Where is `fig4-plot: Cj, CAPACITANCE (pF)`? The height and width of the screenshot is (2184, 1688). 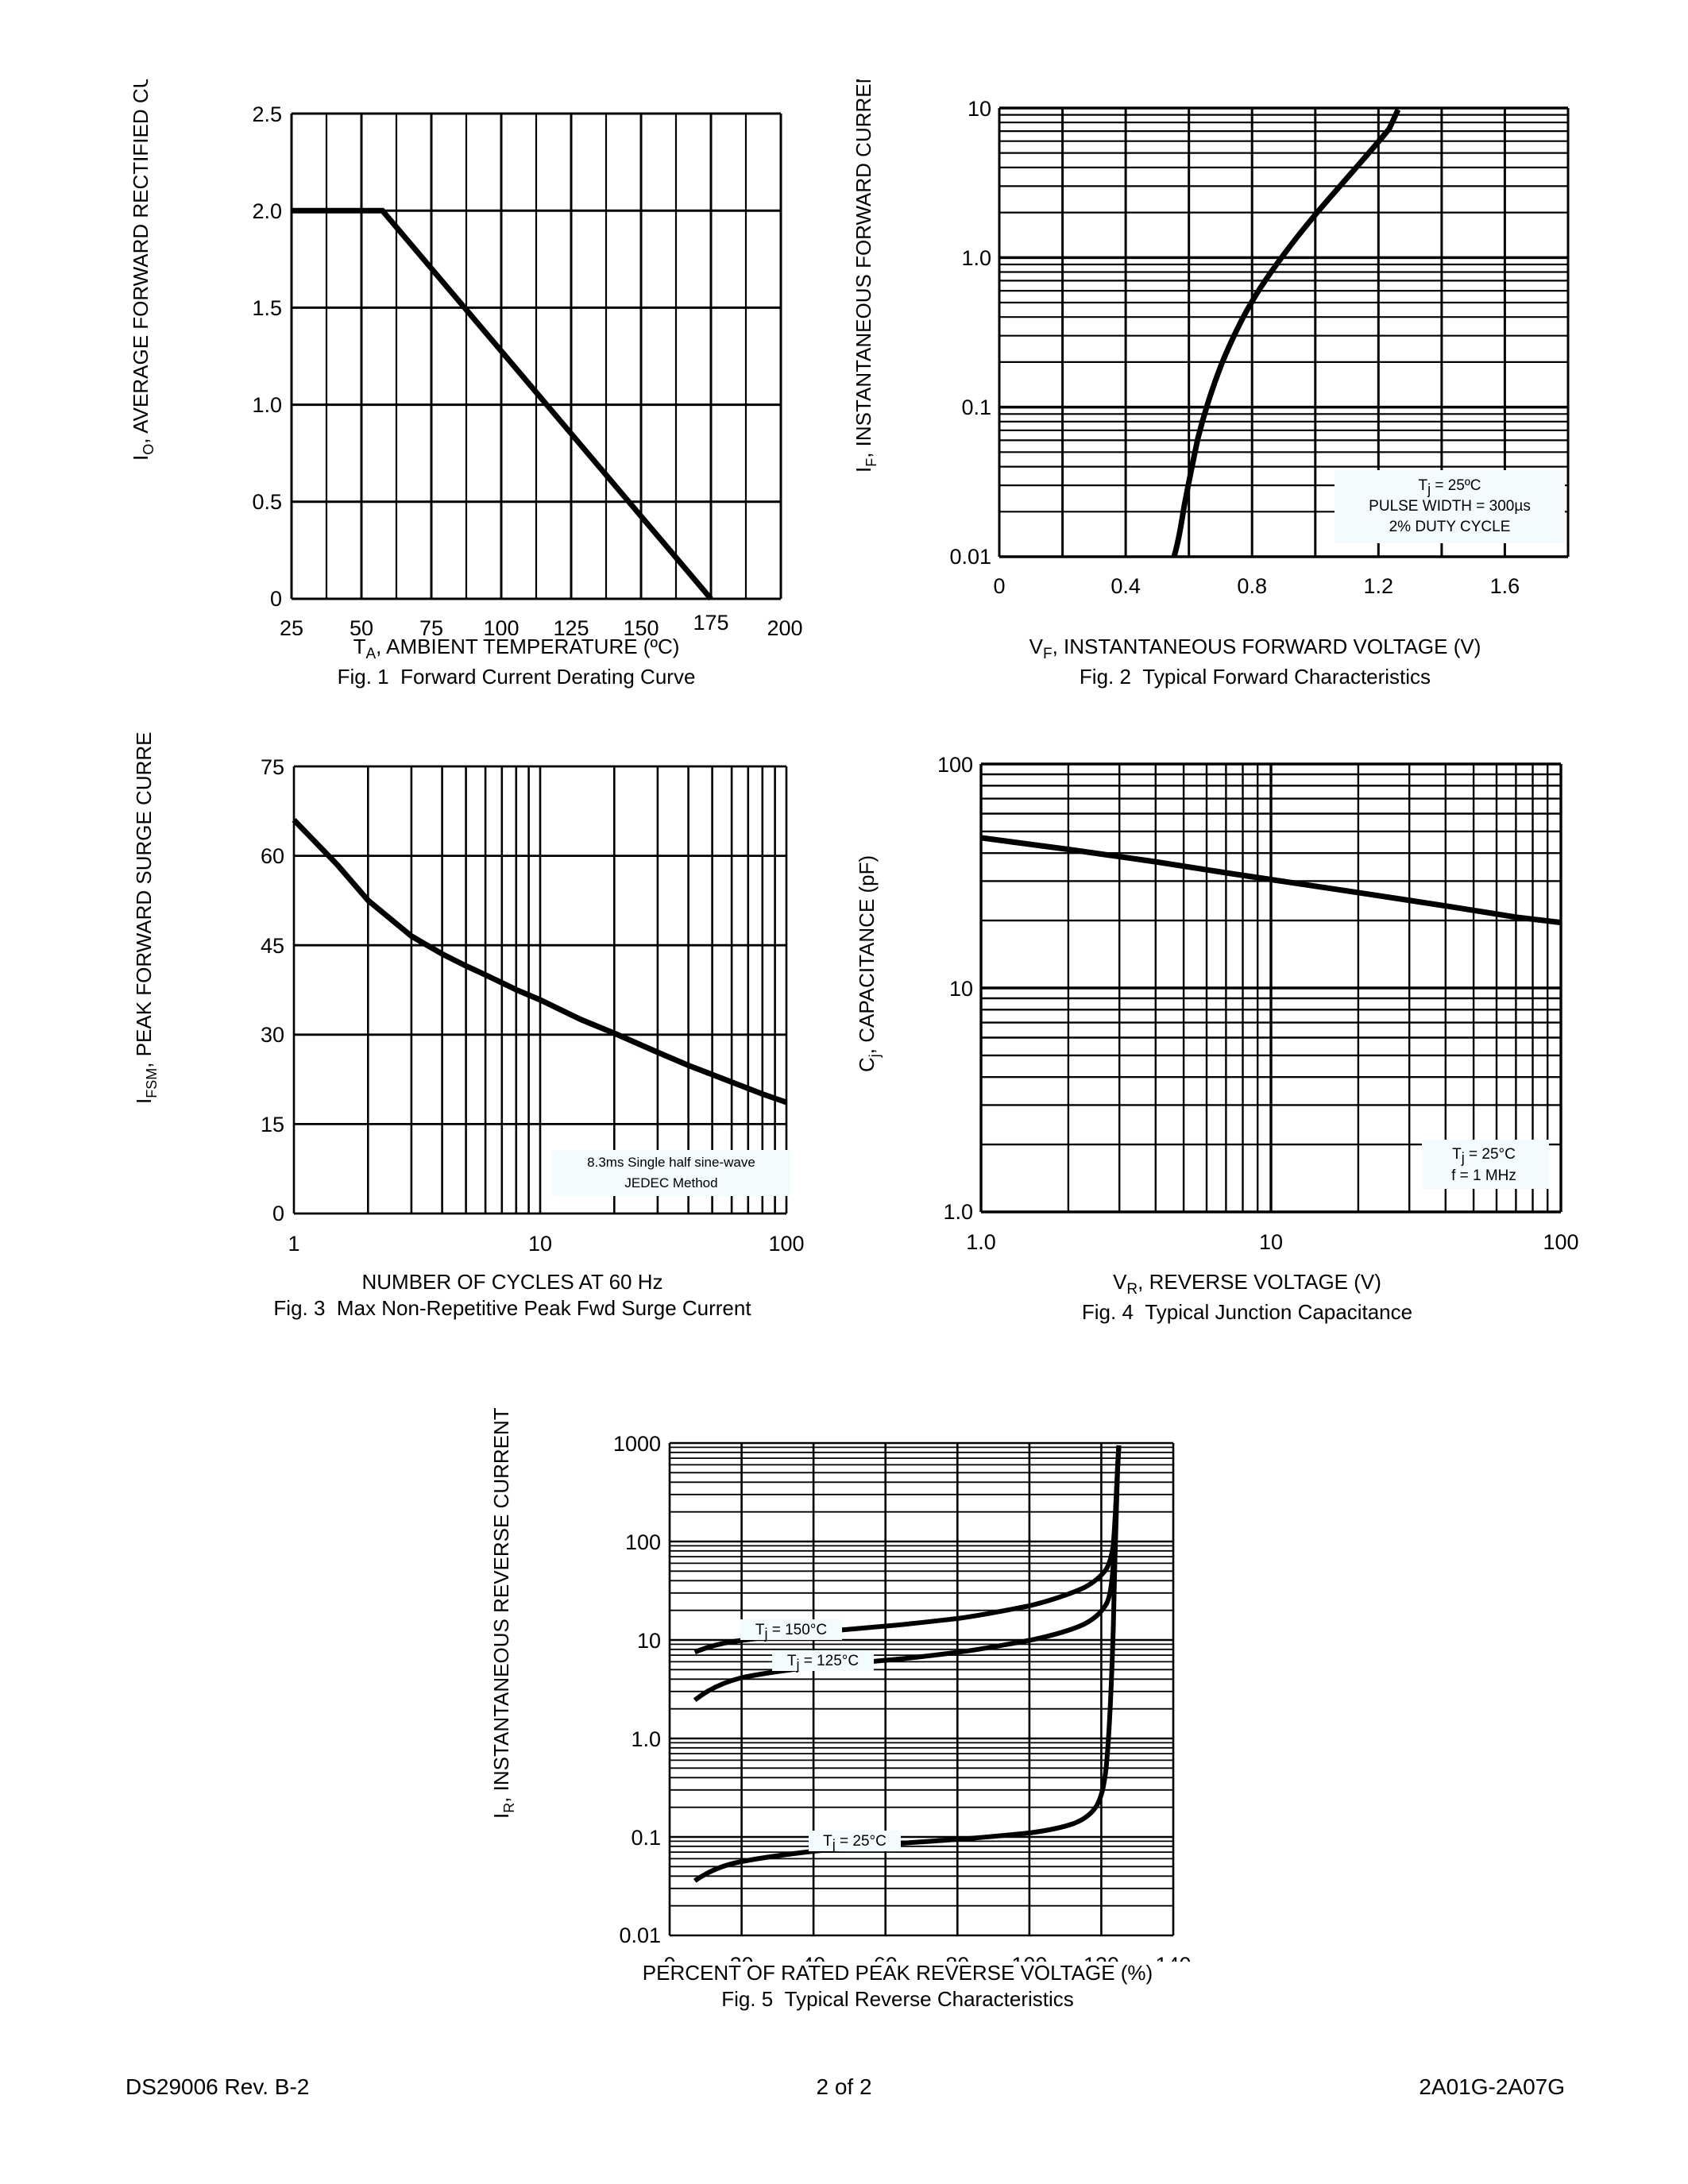 fig4-plot: Cj, CAPACITANCE (pF) is located at coordinates (1217, 1003).